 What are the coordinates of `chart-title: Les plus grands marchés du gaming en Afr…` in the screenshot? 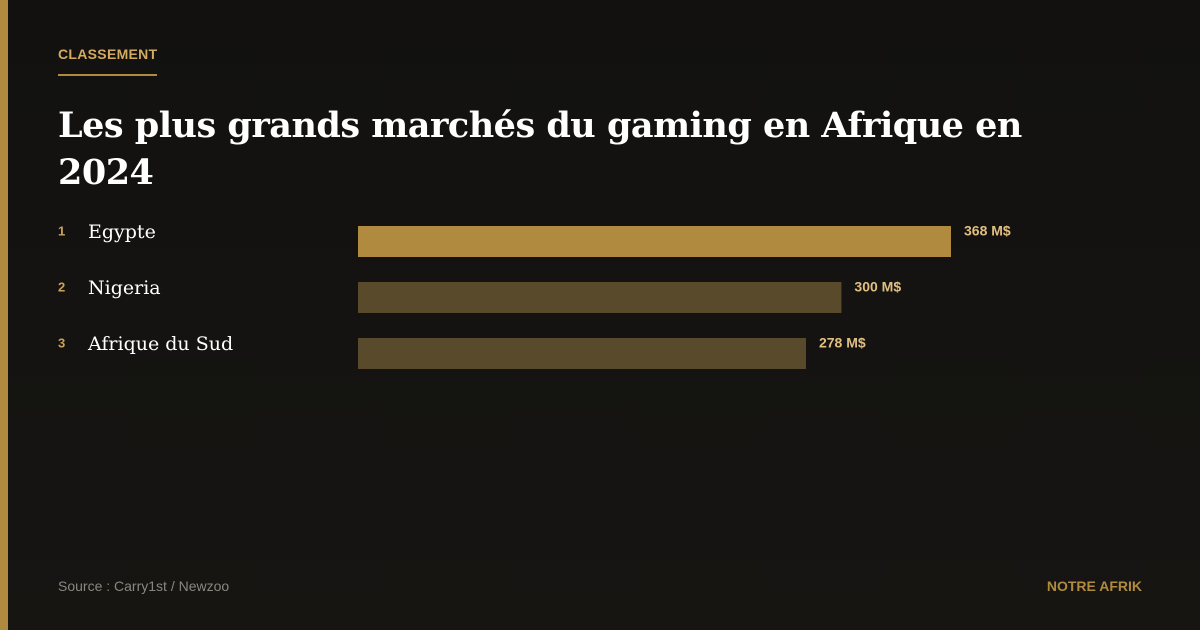 It's located at (540, 149).